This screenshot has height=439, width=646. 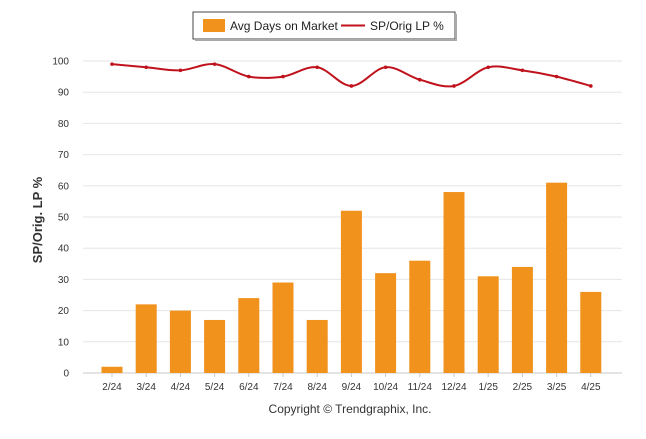 What do you see at coordinates (283, 387) in the screenshot?
I see `x-tick-label-7/24: 7/24` at bounding box center [283, 387].